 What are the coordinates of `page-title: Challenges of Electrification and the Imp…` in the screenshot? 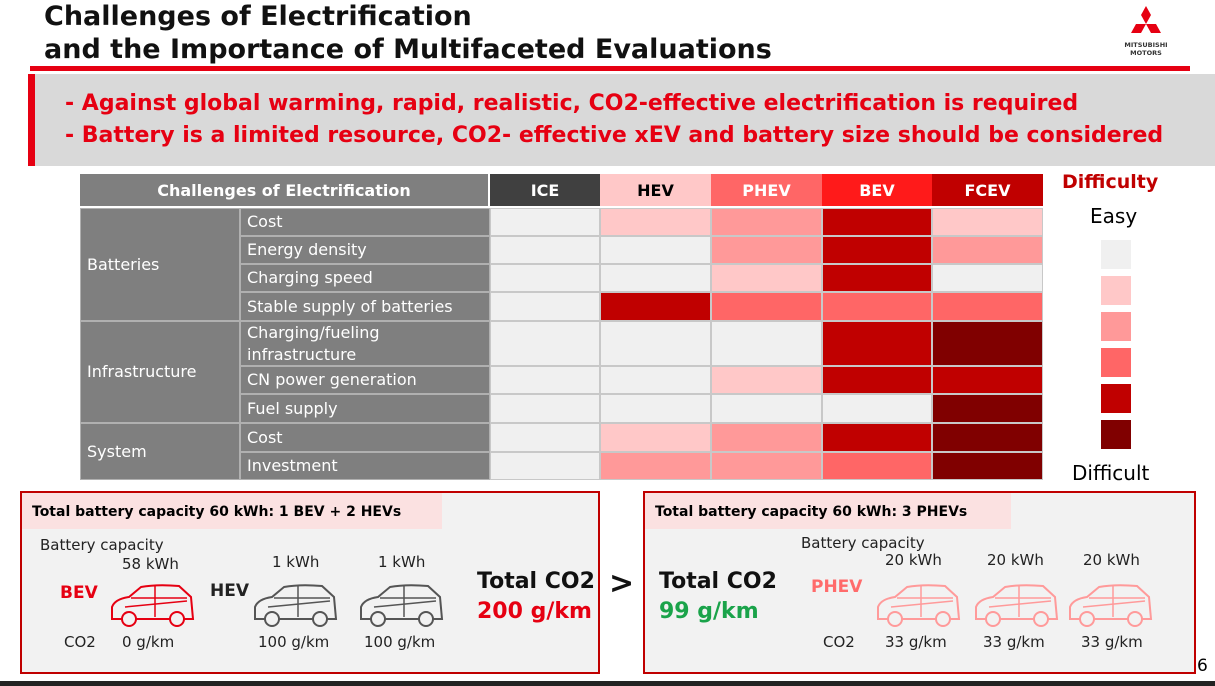 It's located at (408, 33).